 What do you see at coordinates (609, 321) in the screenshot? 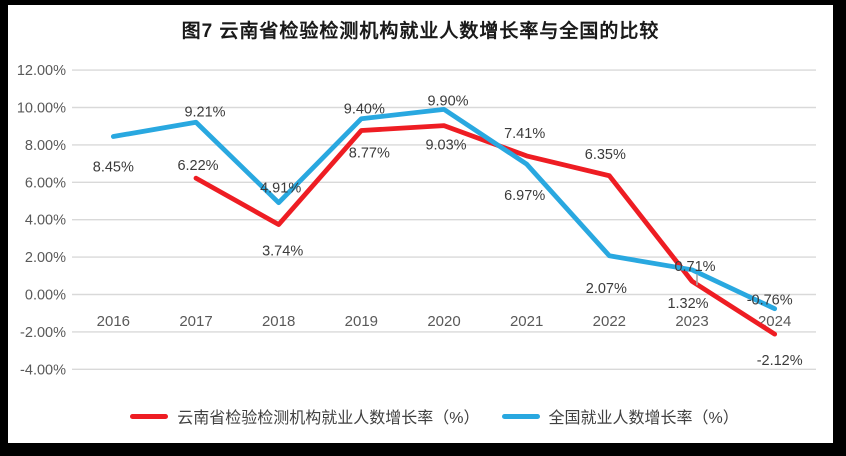
I see `x-axis-tick-label: 2022` at bounding box center [609, 321].